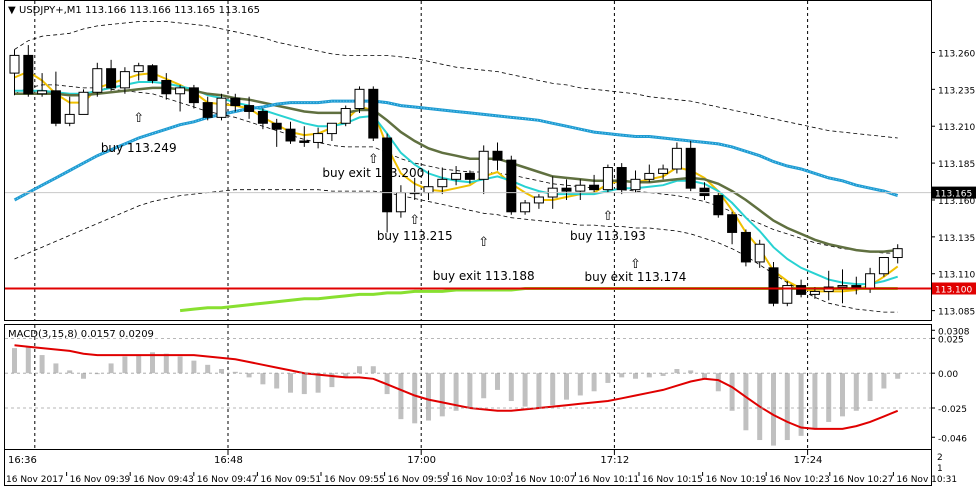 The width and height of the screenshot is (977, 498). Describe the element at coordinates (608, 480) in the screenshot. I see `time-minor-label: 16 Nov 10:11` at that location.